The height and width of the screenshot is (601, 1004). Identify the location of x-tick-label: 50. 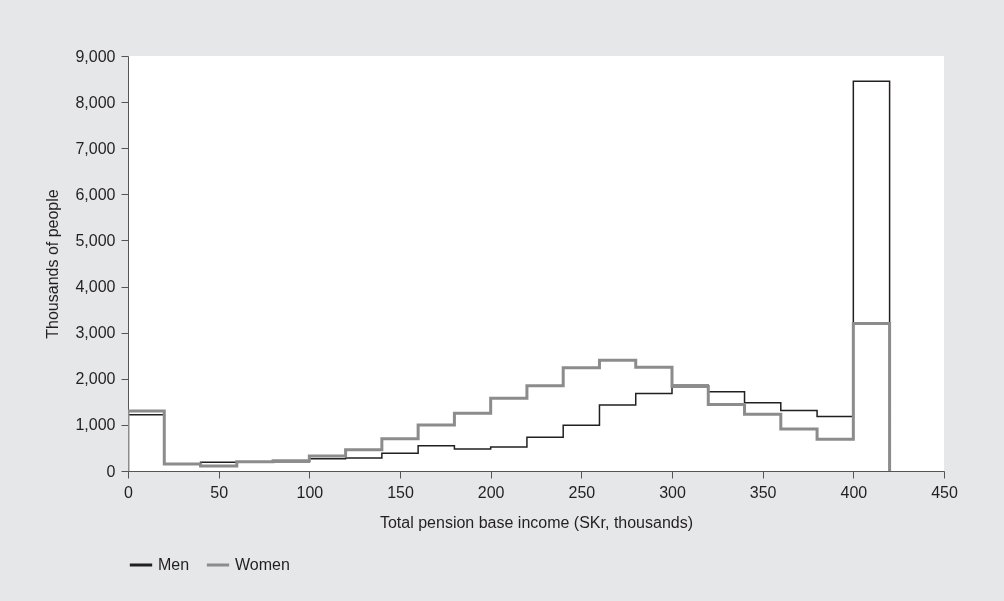
(219, 492).